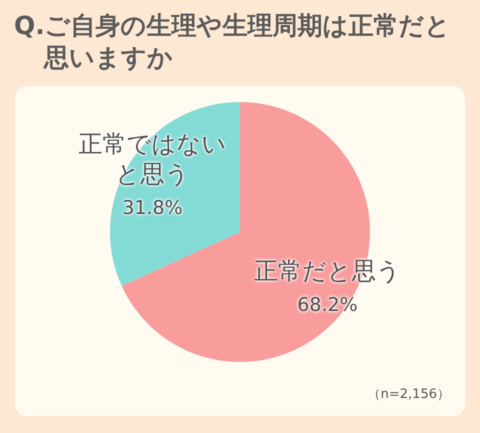  Describe the element at coordinates (233, 42) in the screenshot. I see `chart-title: Q.ご自身の生理や生理周期は正常だと思いますか` at that location.